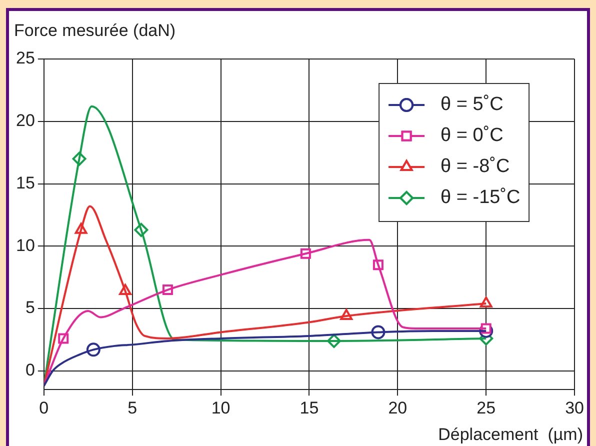  I want to click on legend-label: θ = -15˚C, so click(480, 197).